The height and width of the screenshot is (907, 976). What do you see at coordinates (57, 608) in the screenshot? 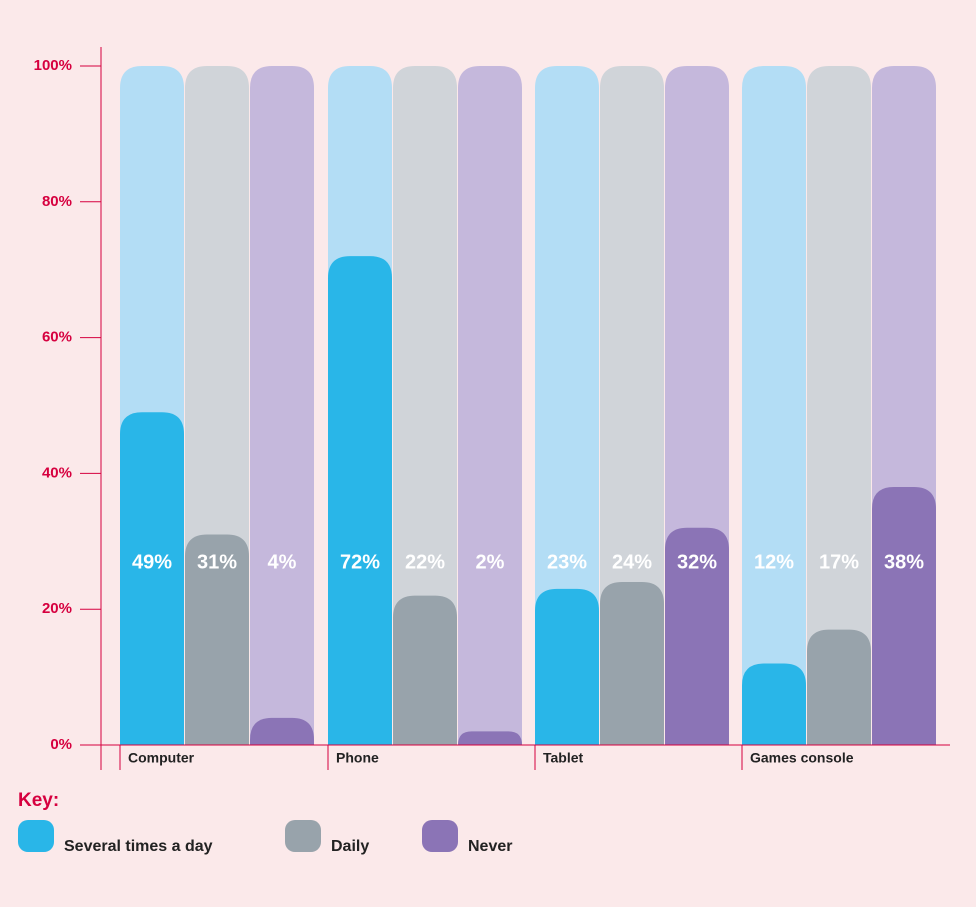
I see `y-tick-label: 20%` at bounding box center [57, 608].